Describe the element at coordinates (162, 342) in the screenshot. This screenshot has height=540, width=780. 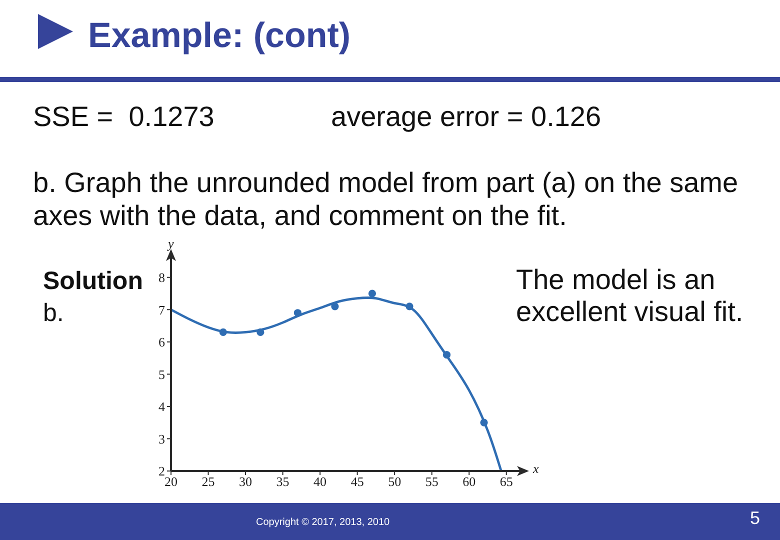
I see `y-tick-label: 6` at that location.